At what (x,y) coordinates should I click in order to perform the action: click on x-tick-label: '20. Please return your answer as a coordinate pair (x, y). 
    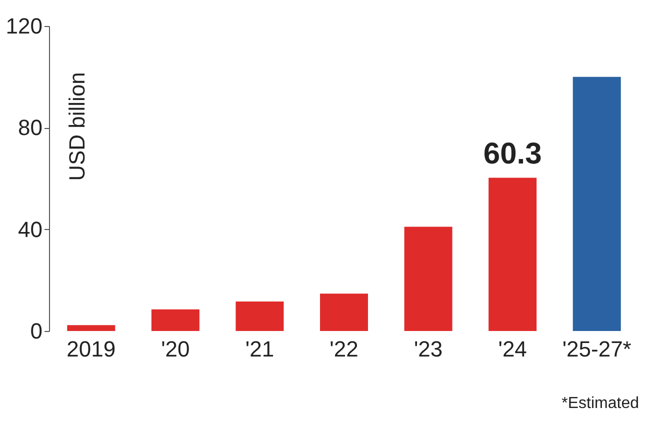
    Looking at the image, I should click on (175, 349).